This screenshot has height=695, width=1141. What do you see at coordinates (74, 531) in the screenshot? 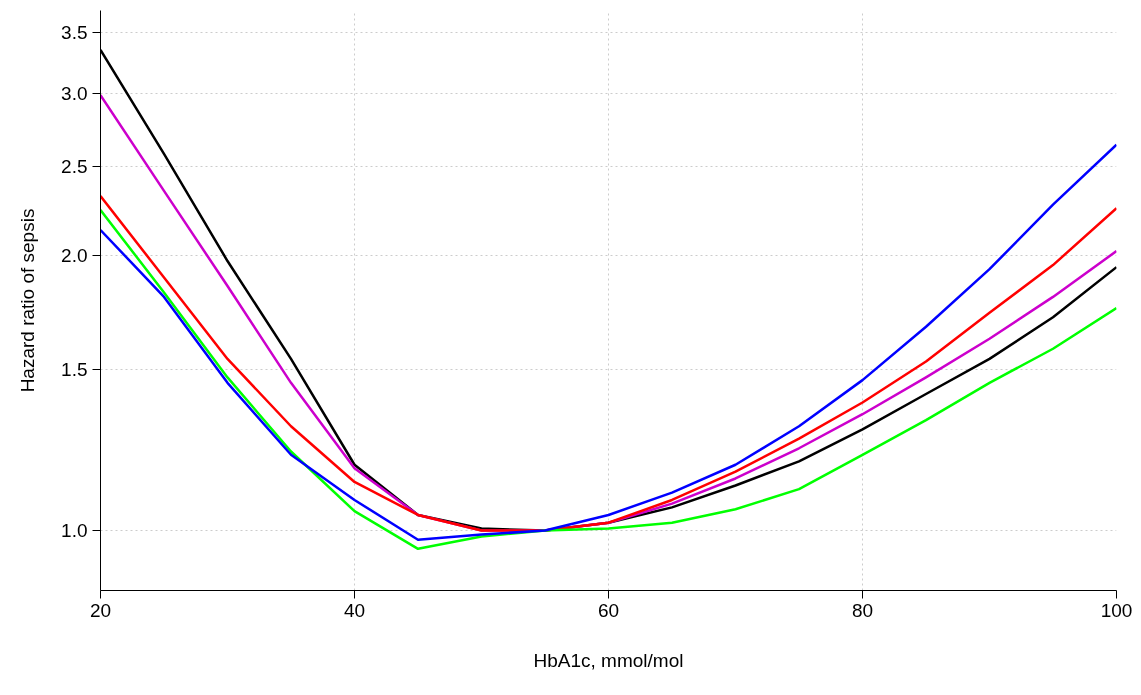
I see `y-tick-label: 1.0` at bounding box center [74, 531].